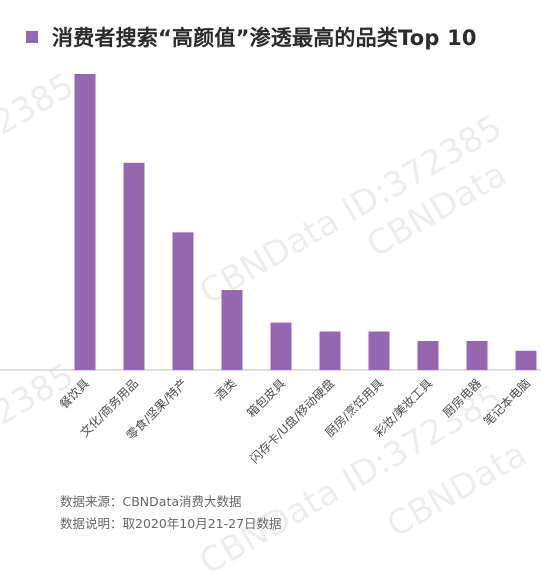 The width and height of the screenshot is (541, 583). I want to click on x-tick-label: 笔记本电脑, so click(506, 402).